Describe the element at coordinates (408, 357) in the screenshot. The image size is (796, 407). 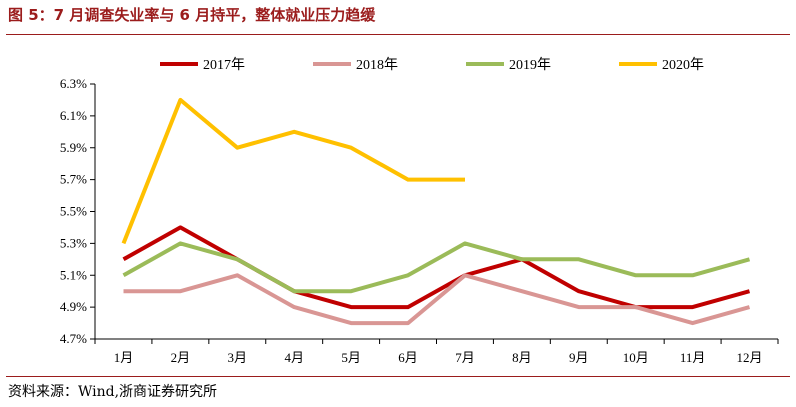
I see `x-tick-label: 6月` at that location.